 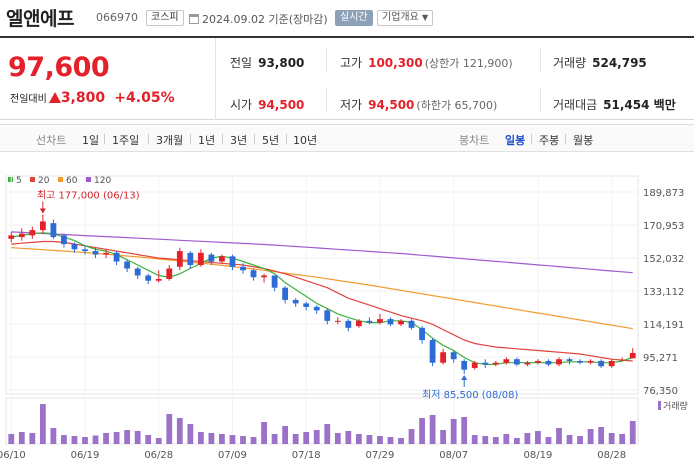 What do you see at coordinates (453, 455) in the screenshot?
I see `x-tick-label: 08/07` at bounding box center [453, 455].